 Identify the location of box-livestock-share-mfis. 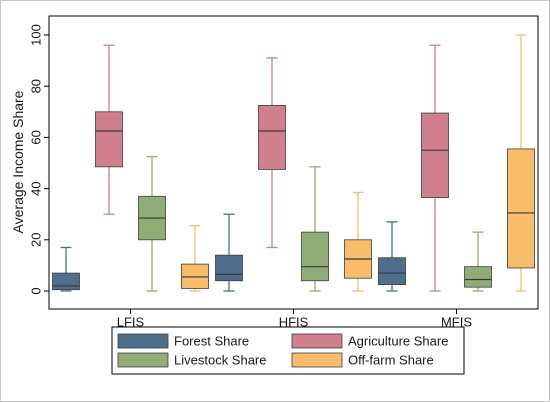
(478, 261).